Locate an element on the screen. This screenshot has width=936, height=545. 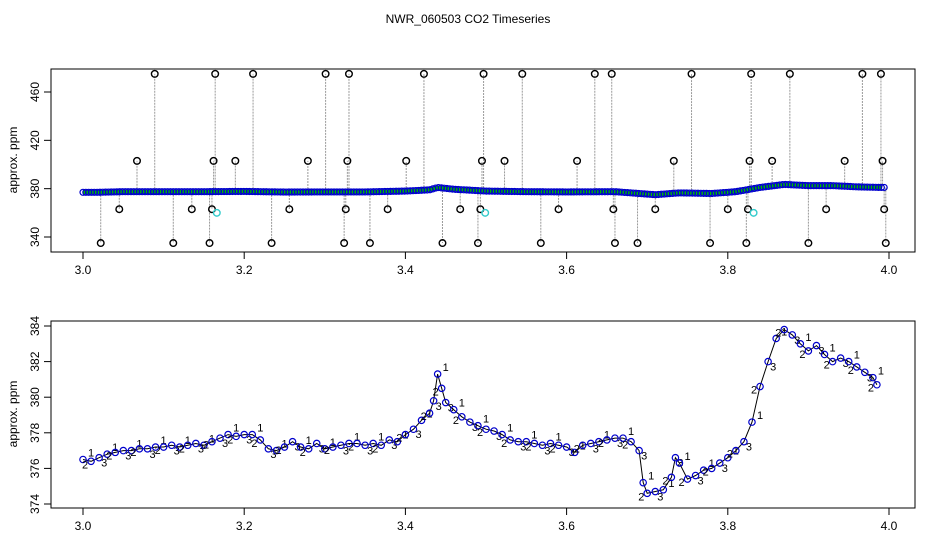
y-tick-label: 420 is located at coordinates (35, 140).